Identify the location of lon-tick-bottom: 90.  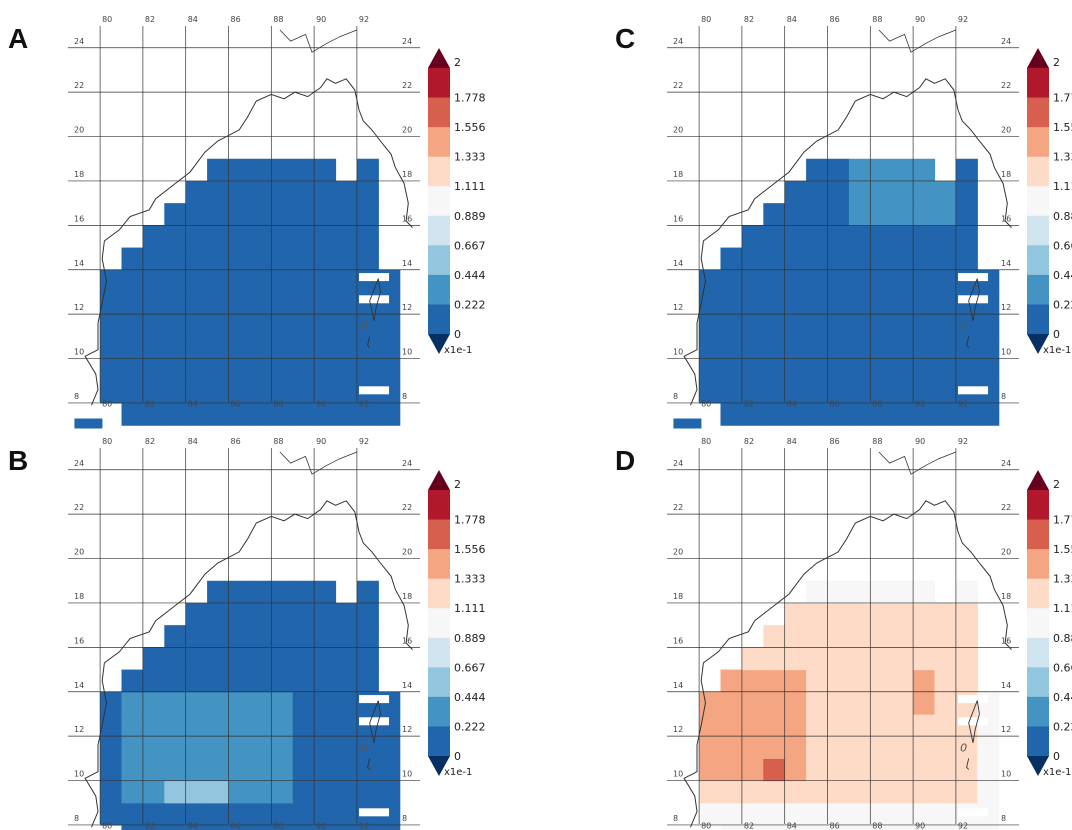
(321, 403).